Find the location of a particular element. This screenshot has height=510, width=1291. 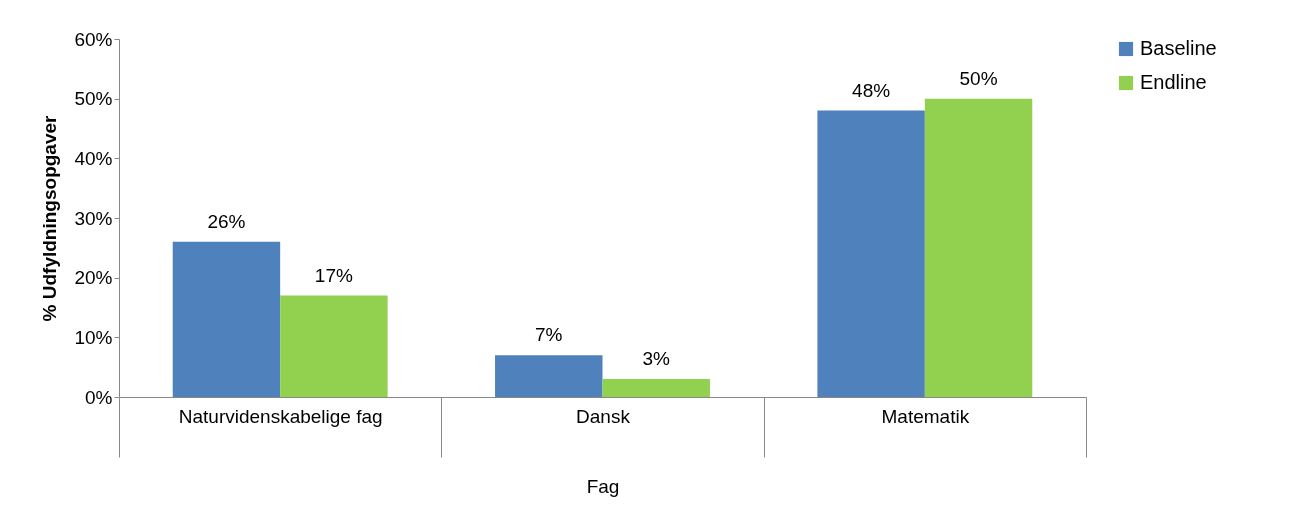

data-label: 17% is located at coordinates (334, 275).